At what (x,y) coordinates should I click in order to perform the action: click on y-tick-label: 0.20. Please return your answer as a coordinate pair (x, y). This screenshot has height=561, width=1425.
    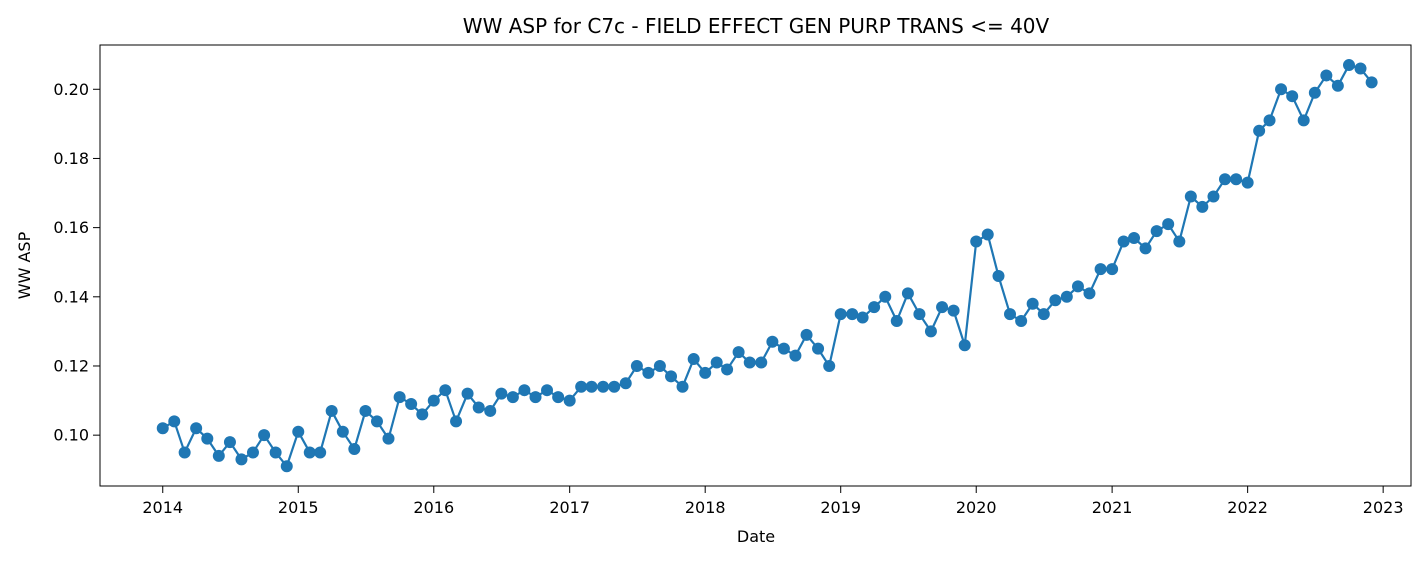
    Looking at the image, I should click on (71, 89).